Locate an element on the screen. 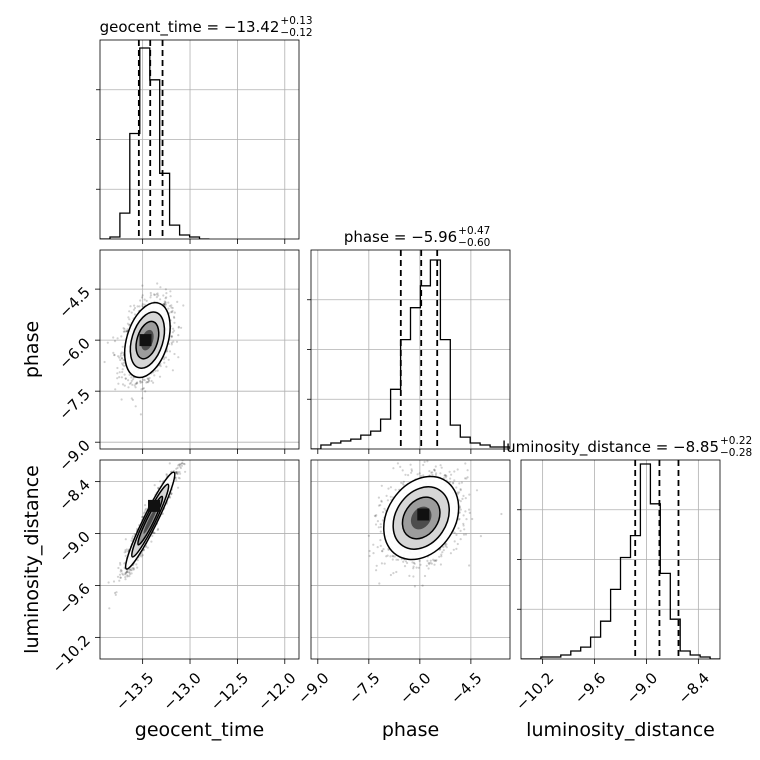 The image size is (760, 760). y-axis-label-phase: phase is located at coordinates (32, 349).